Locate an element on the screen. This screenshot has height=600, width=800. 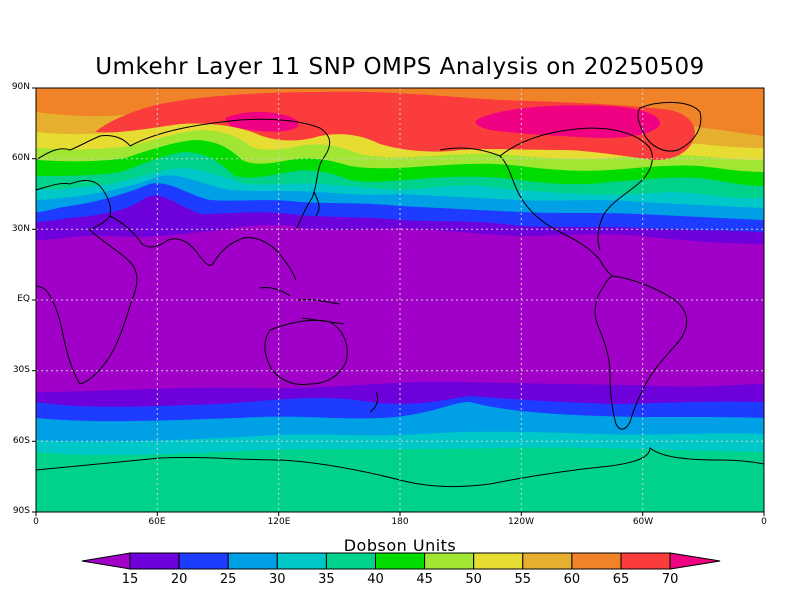
colorbar-tick-label: 25 is located at coordinates (228, 579).